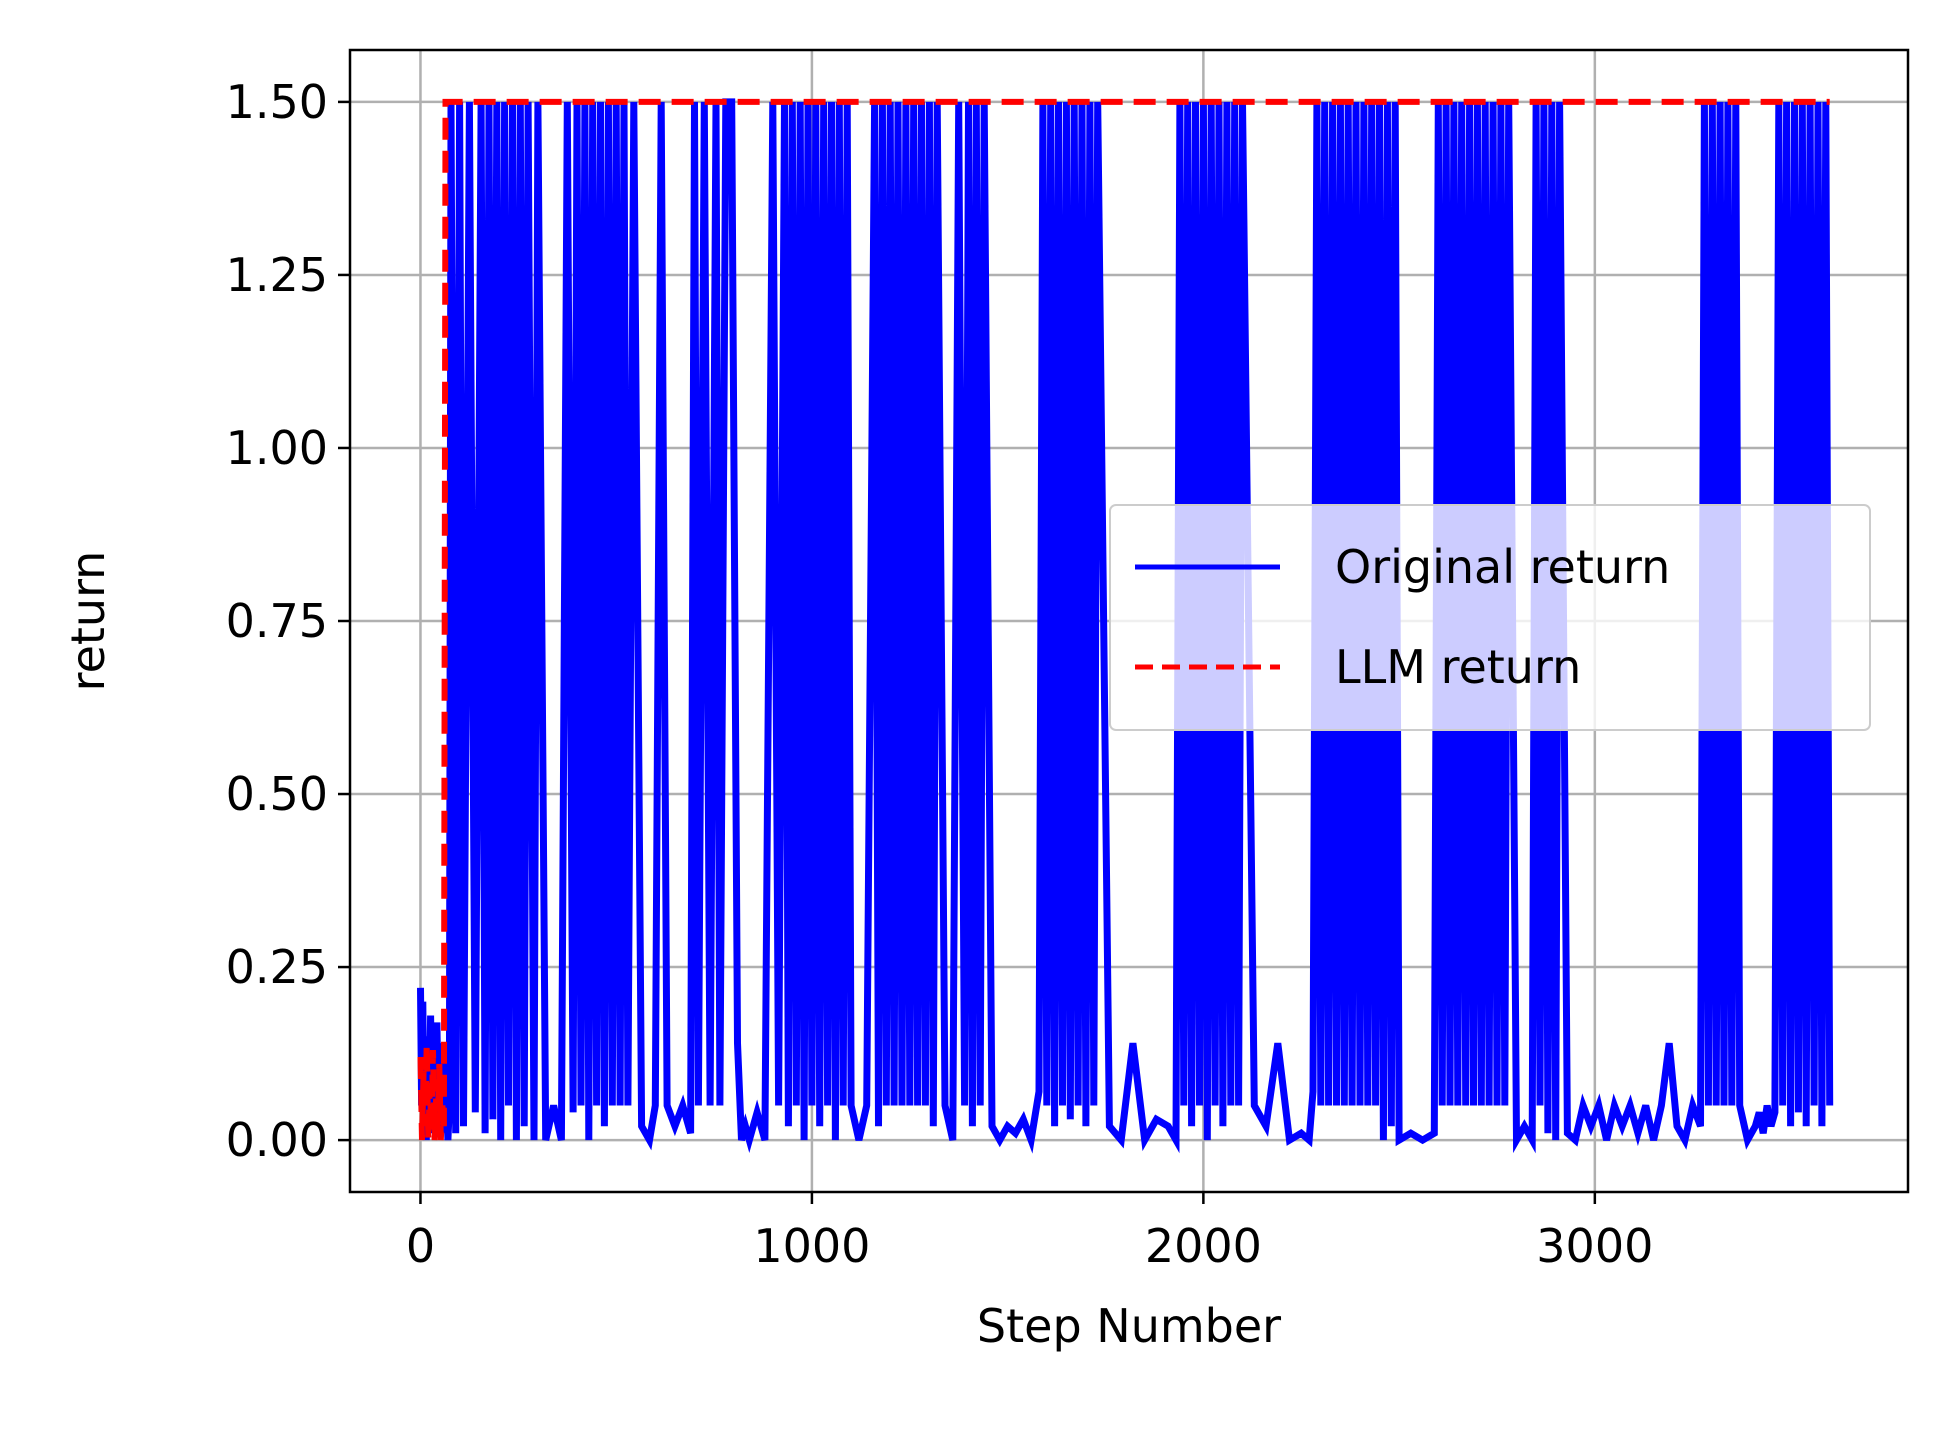 Image resolution: width=1946 pixels, height=1444 pixels. I want to click on y-ticks: 0.00 0.25 0.50 0.75 1.00 1.25 1.50, so click(288, 621).